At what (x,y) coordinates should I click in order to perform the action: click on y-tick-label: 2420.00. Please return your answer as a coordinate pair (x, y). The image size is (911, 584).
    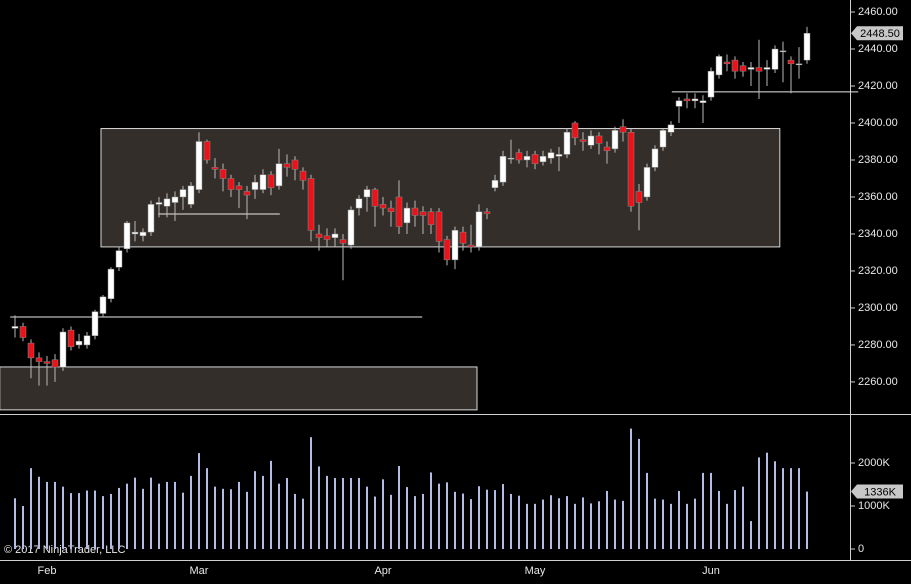
    Looking at the image, I should click on (878, 86).